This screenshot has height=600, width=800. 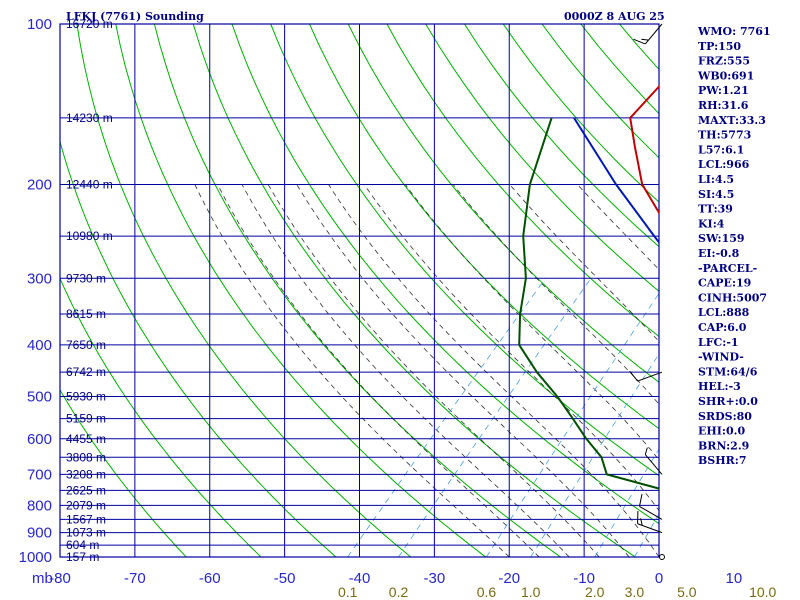 I want to click on sounding-index-entry: RH:31.6, so click(x=723, y=105).